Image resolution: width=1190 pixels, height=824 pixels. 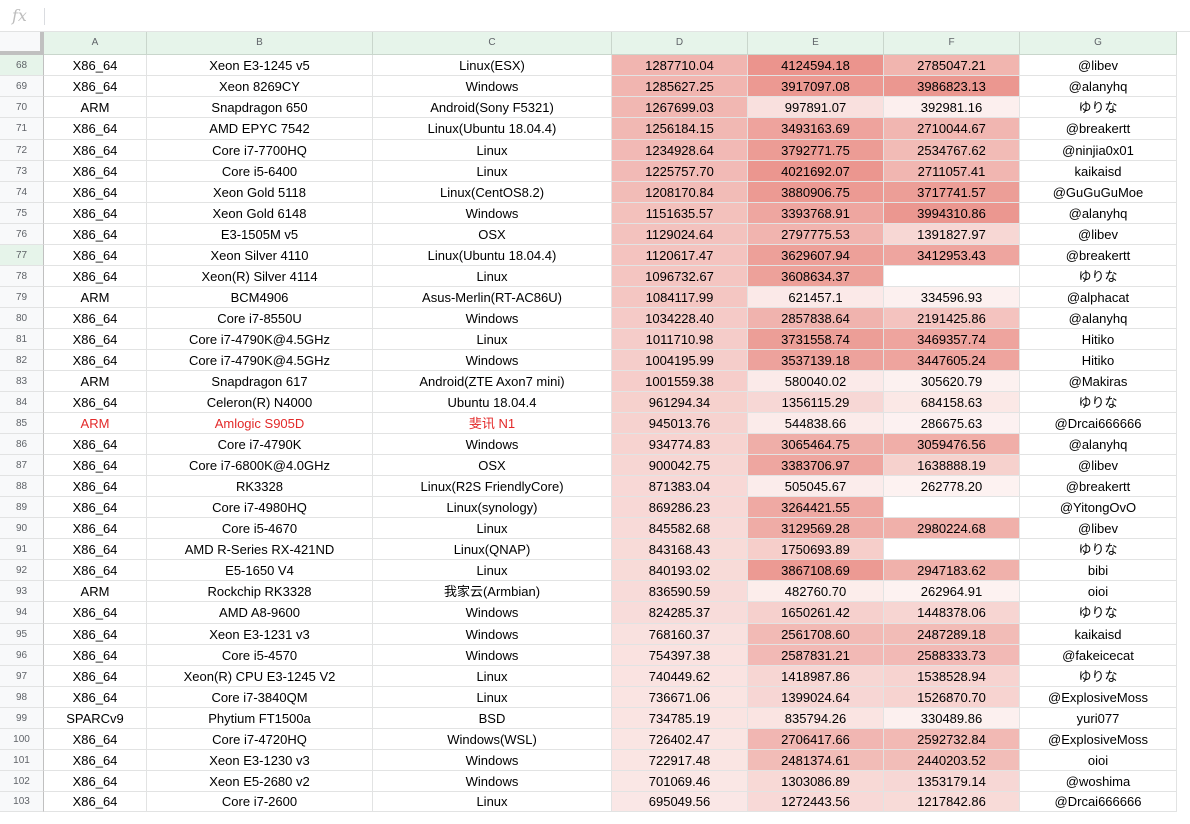 I want to click on cell-cpu: Core i7-2600, so click(x=260, y=802).